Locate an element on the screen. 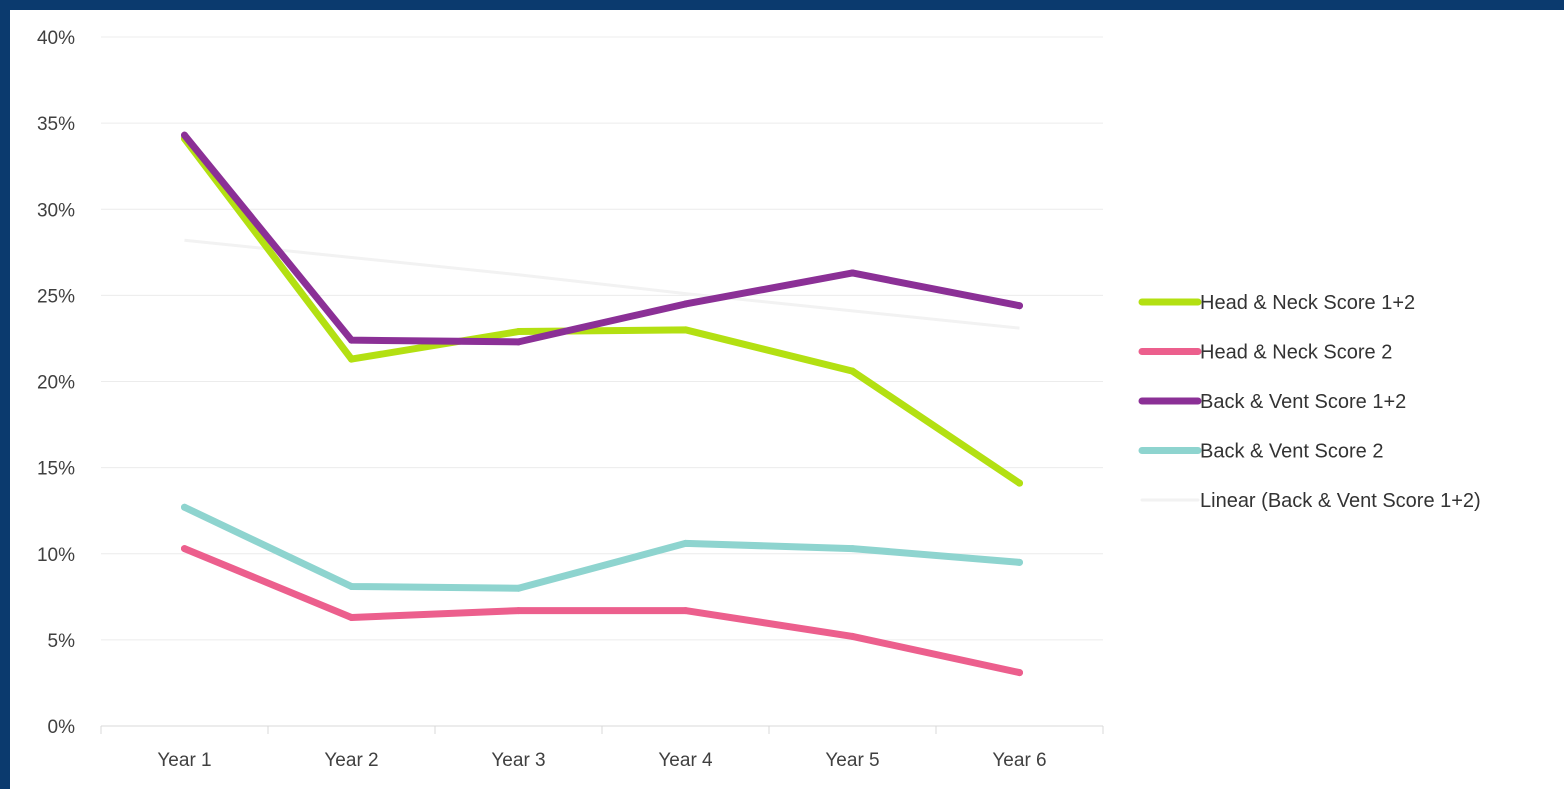 The image size is (1564, 789). trendline-layer is located at coordinates (602, 284).